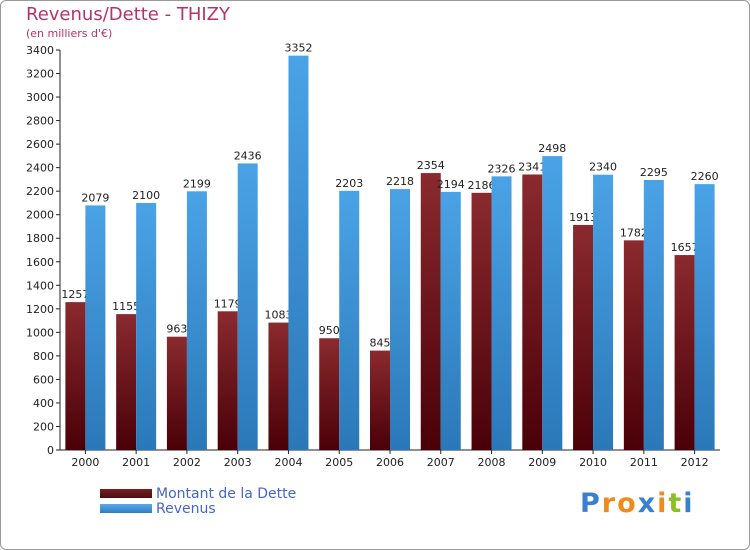  What do you see at coordinates (298, 48) in the screenshot?
I see `data-label-revenue: 3352` at bounding box center [298, 48].